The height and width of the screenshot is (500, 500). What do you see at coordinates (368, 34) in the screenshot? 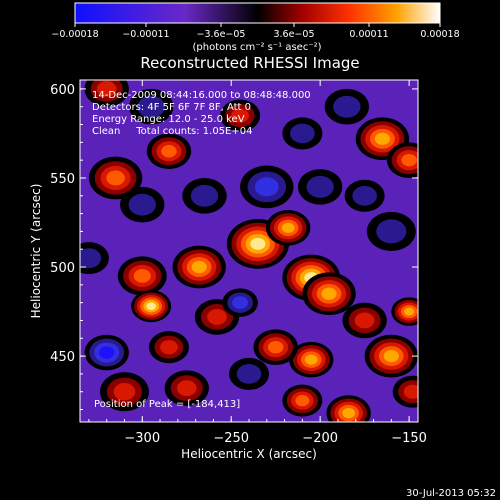
I see `colorbar-tick-label: 0.00011` at bounding box center [368, 34].